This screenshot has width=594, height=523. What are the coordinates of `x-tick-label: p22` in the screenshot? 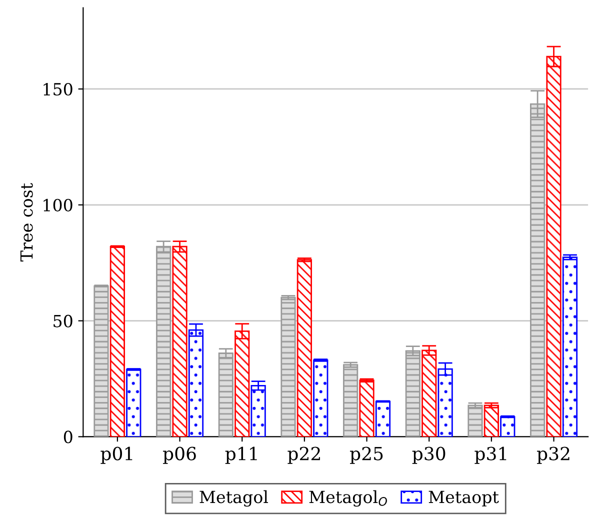 It's located at (304, 455).